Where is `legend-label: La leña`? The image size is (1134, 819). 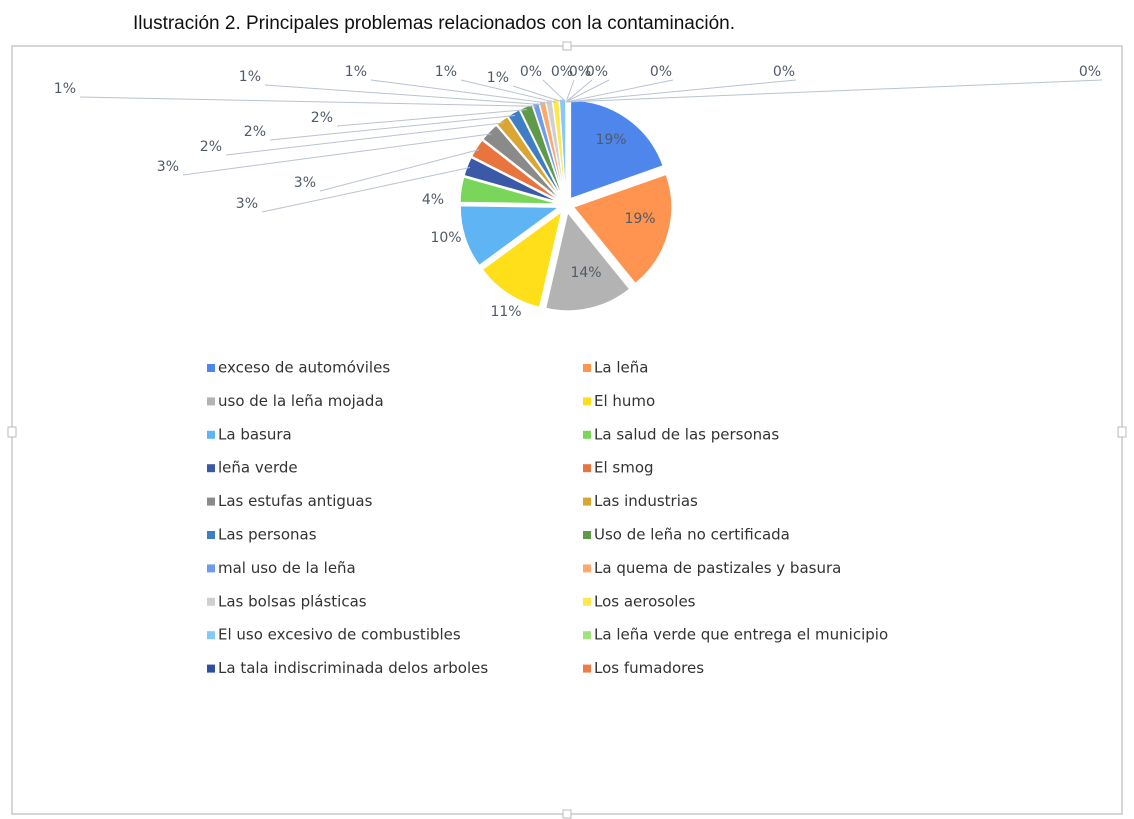
legend-label: La leña is located at coordinates (621, 368).